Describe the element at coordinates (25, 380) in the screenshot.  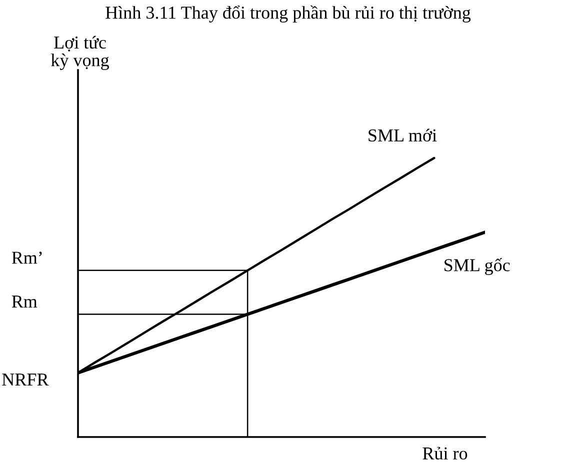
I see `text: NRFR` at that location.